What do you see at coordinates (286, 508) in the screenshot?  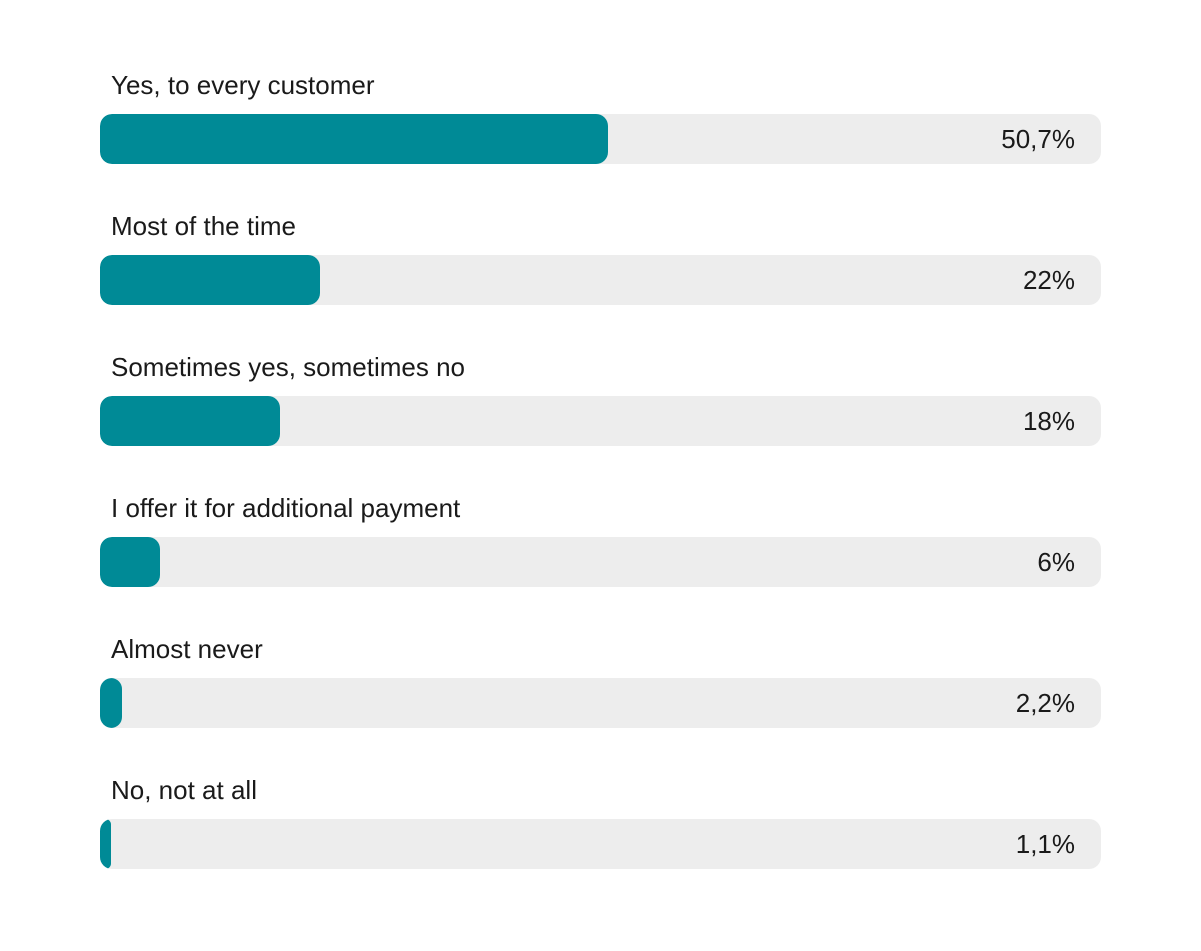 I see `category-label: I offer it for additional payment` at bounding box center [286, 508].